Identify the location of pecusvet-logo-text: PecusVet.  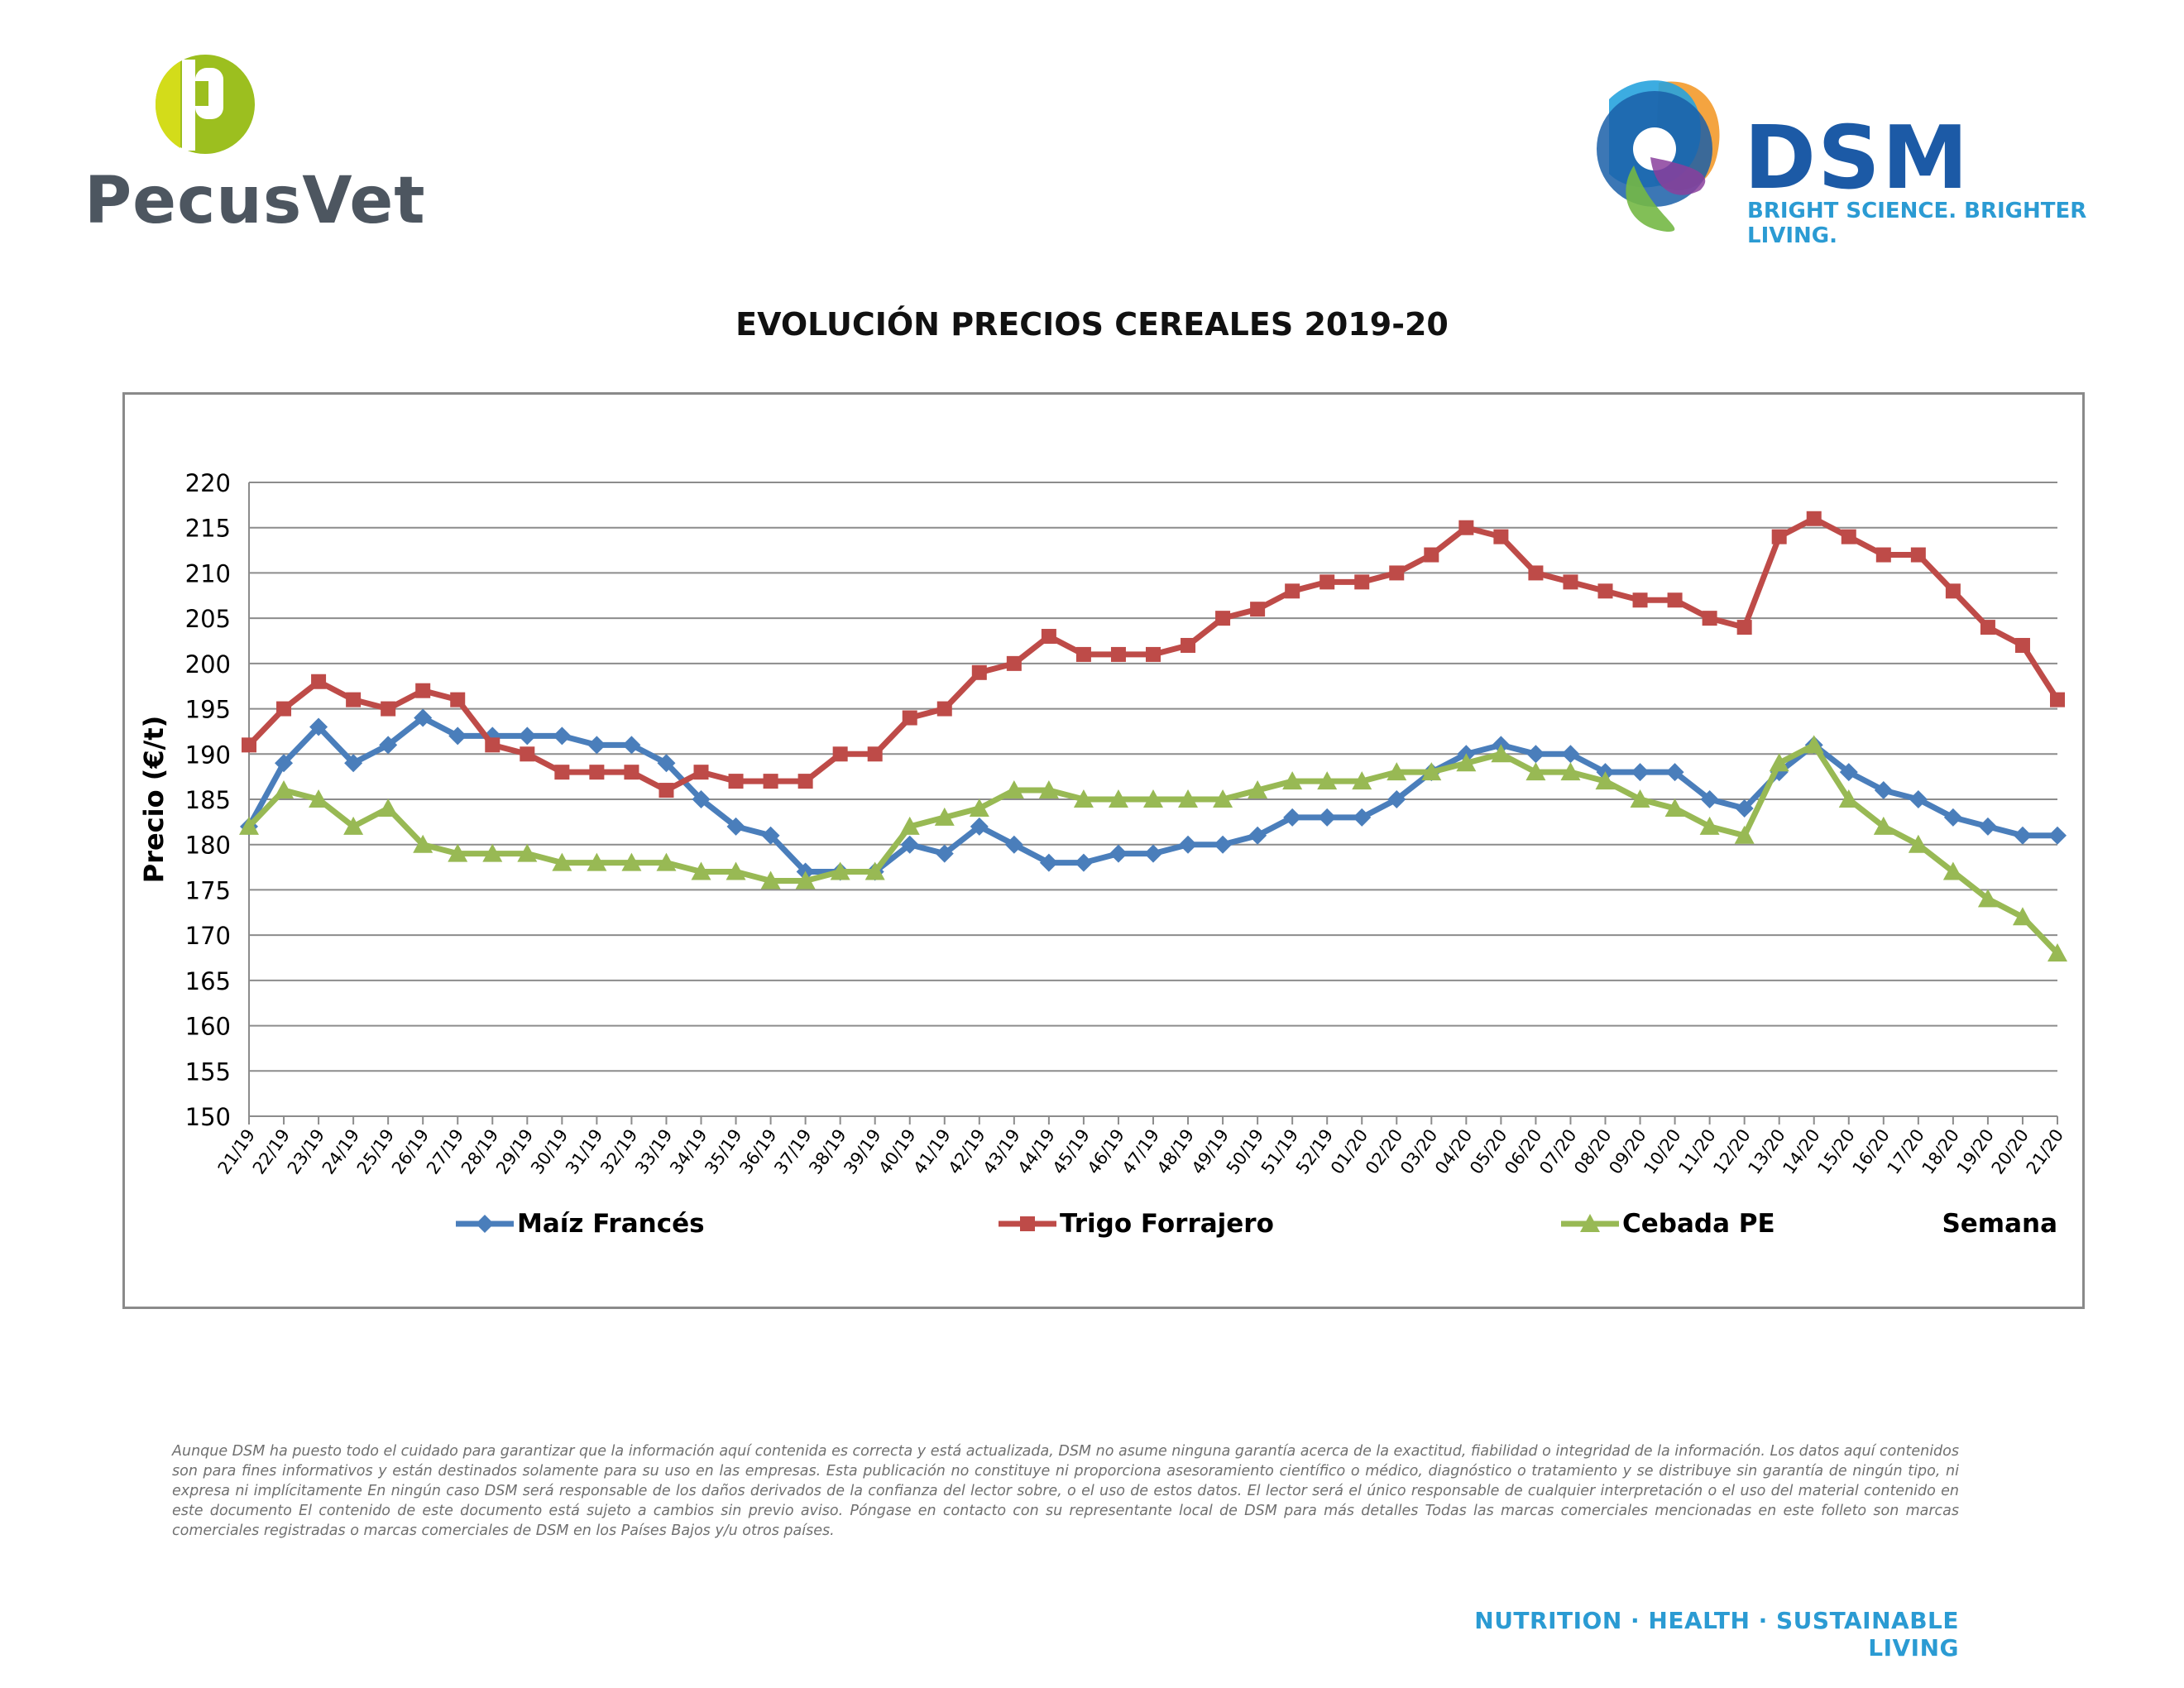
(255, 201).